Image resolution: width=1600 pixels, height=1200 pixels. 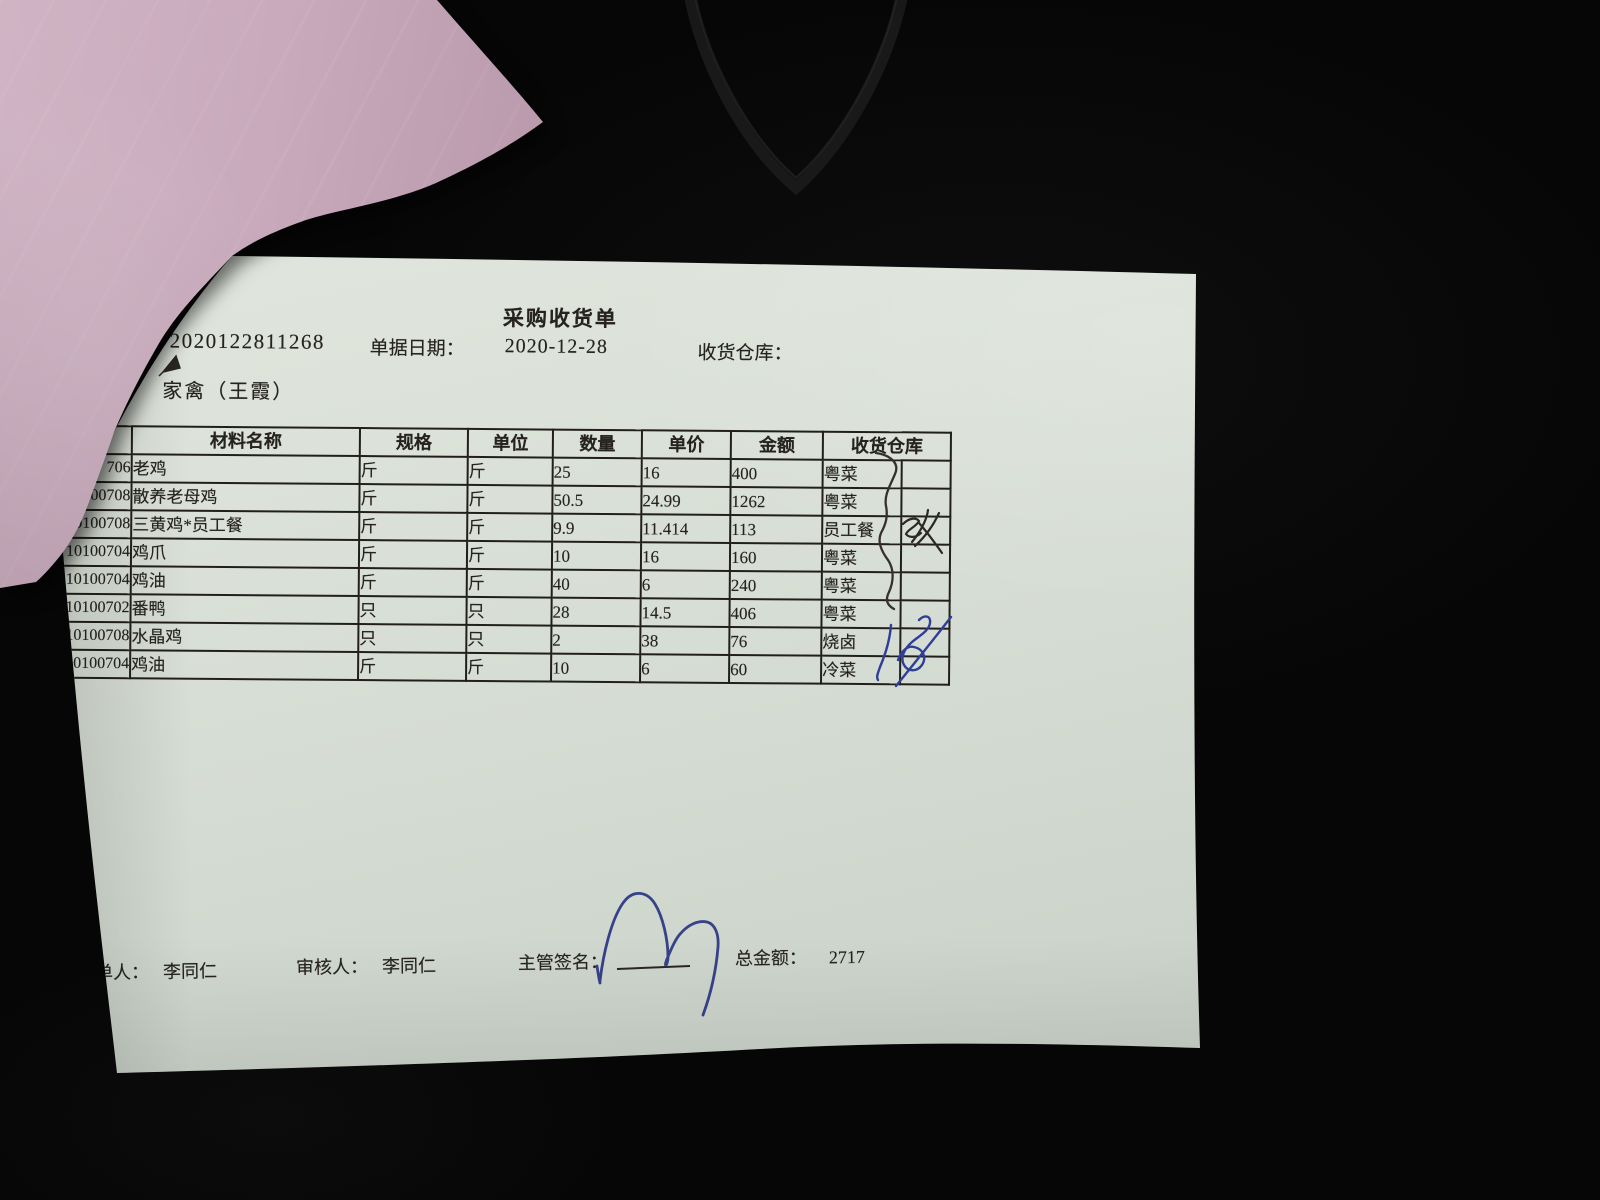 I want to click on ink-wedge-mark, so click(x=169, y=366).